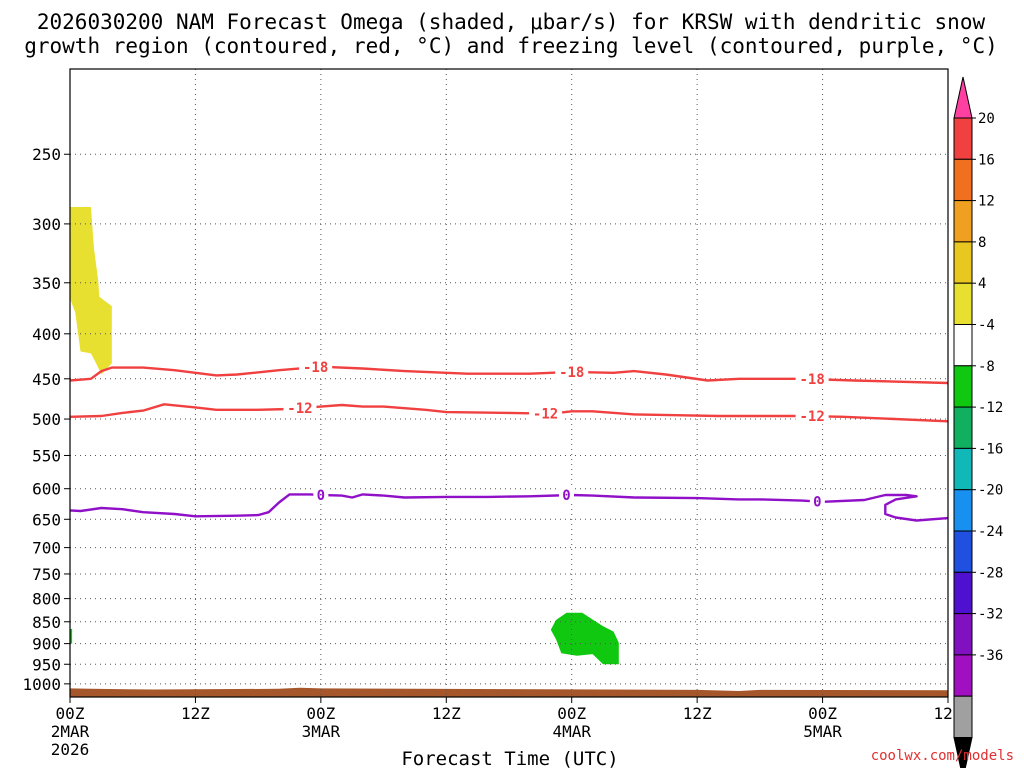 Image resolution: width=1024 pixels, height=768 pixels. I want to click on y-tick-label-900: 900, so click(46, 644).